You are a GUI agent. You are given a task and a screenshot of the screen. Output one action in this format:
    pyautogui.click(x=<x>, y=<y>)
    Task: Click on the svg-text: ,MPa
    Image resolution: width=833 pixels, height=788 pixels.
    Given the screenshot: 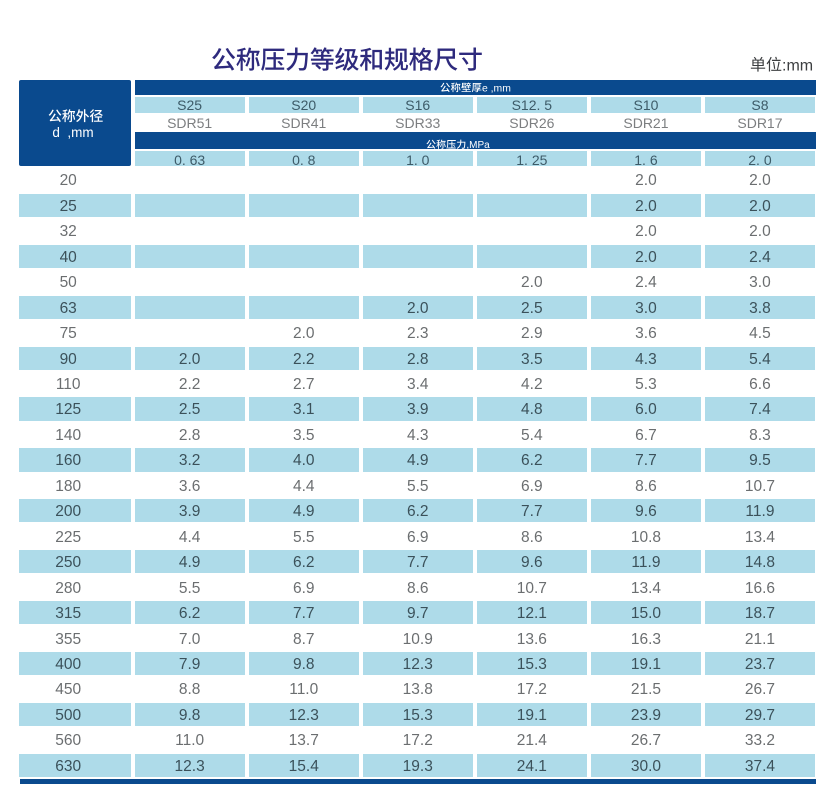 What is the action you would take?
    pyautogui.click(x=478, y=145)
    